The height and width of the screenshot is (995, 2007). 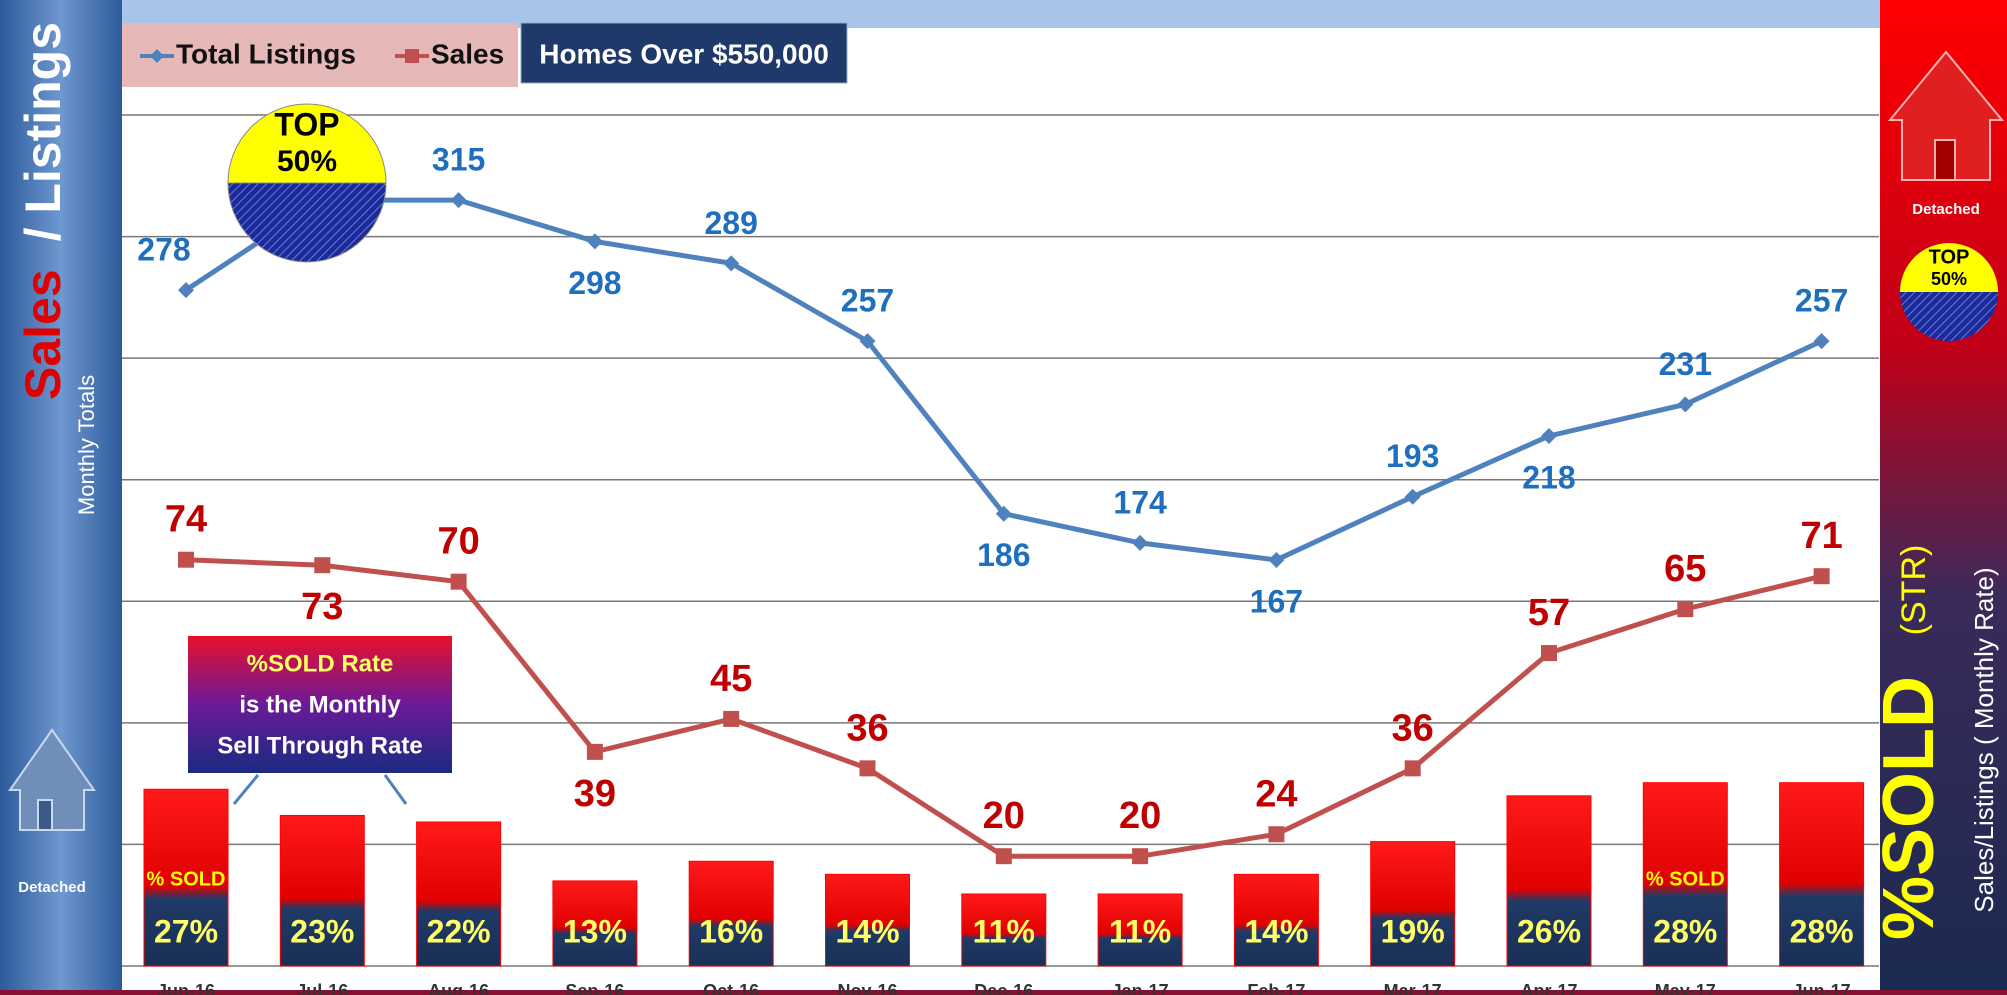 What do you see at coordinates (266, 53) in the screenshot?
I see `legend-label: Total Listings` at bounding box center [266, 53].